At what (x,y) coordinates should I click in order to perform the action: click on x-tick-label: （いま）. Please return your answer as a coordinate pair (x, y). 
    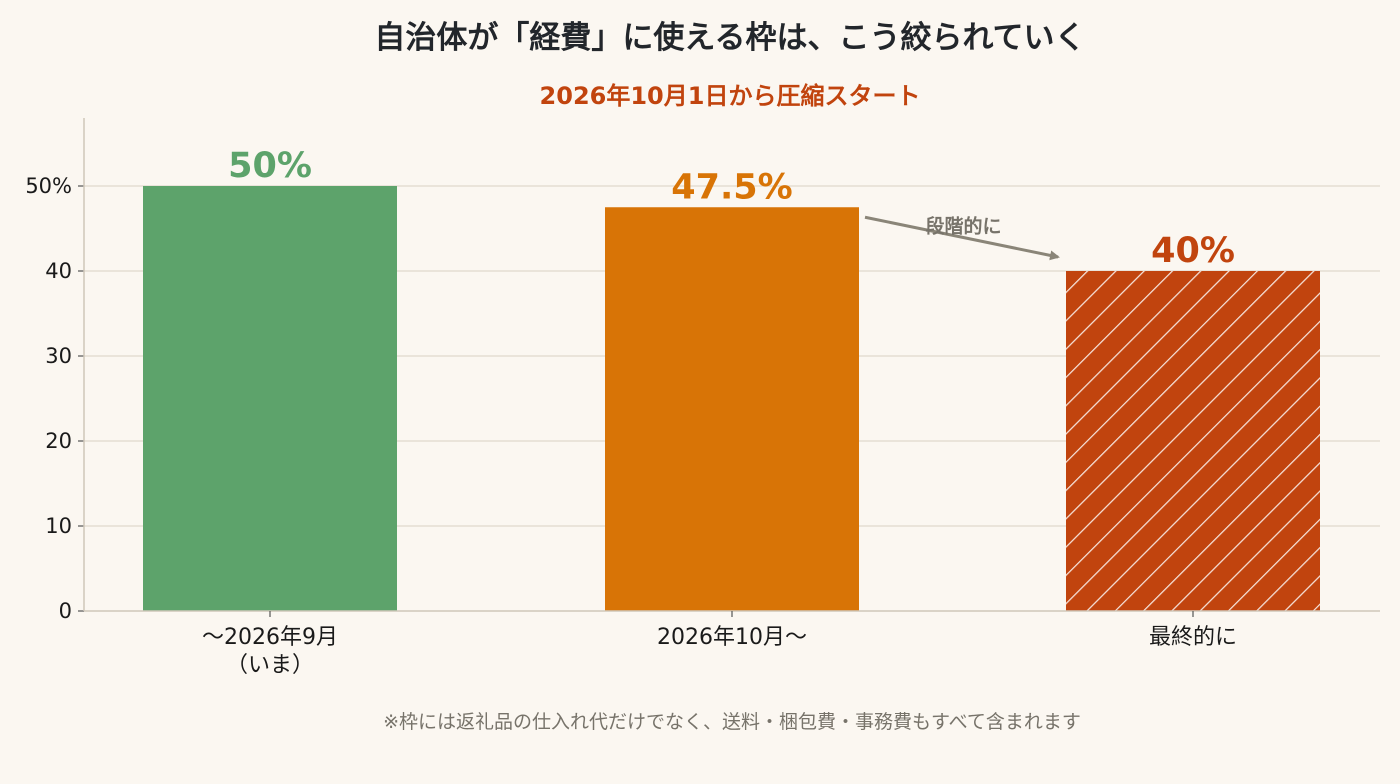
    Looking at the image, I should click on (270, 665).